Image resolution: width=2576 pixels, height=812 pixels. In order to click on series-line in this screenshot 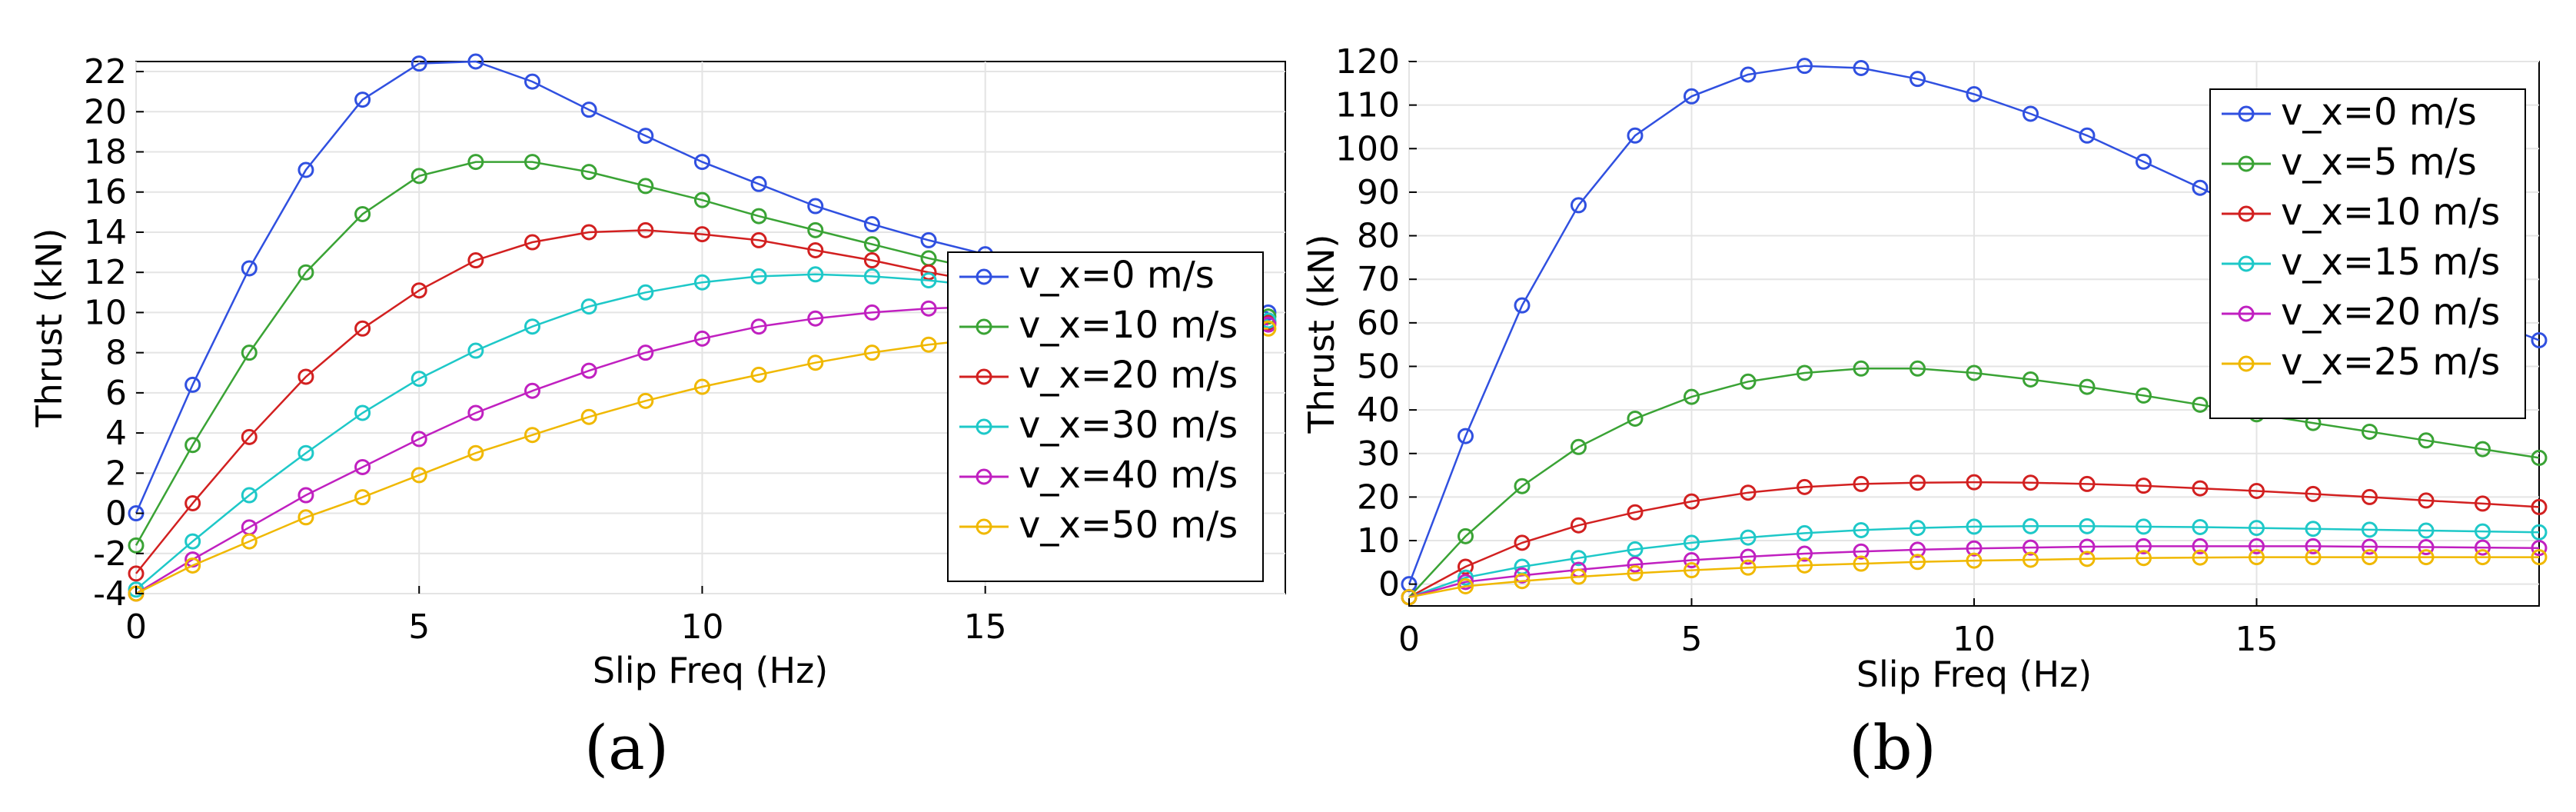, I will do `click(1974, 483)`.